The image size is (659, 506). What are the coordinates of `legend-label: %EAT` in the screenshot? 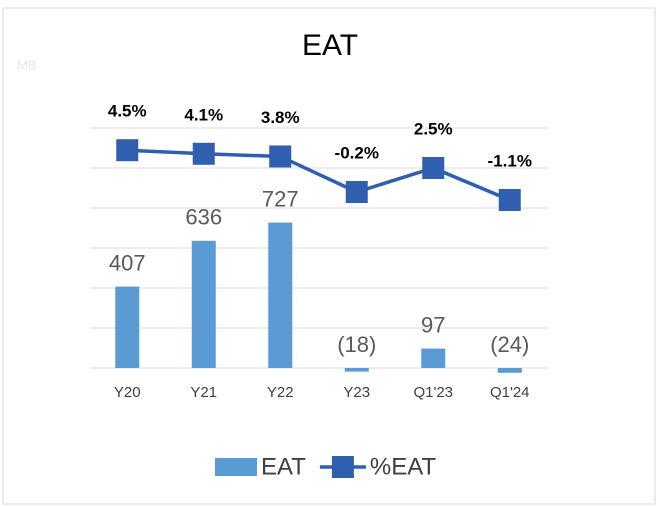 It's located at (403, 466).